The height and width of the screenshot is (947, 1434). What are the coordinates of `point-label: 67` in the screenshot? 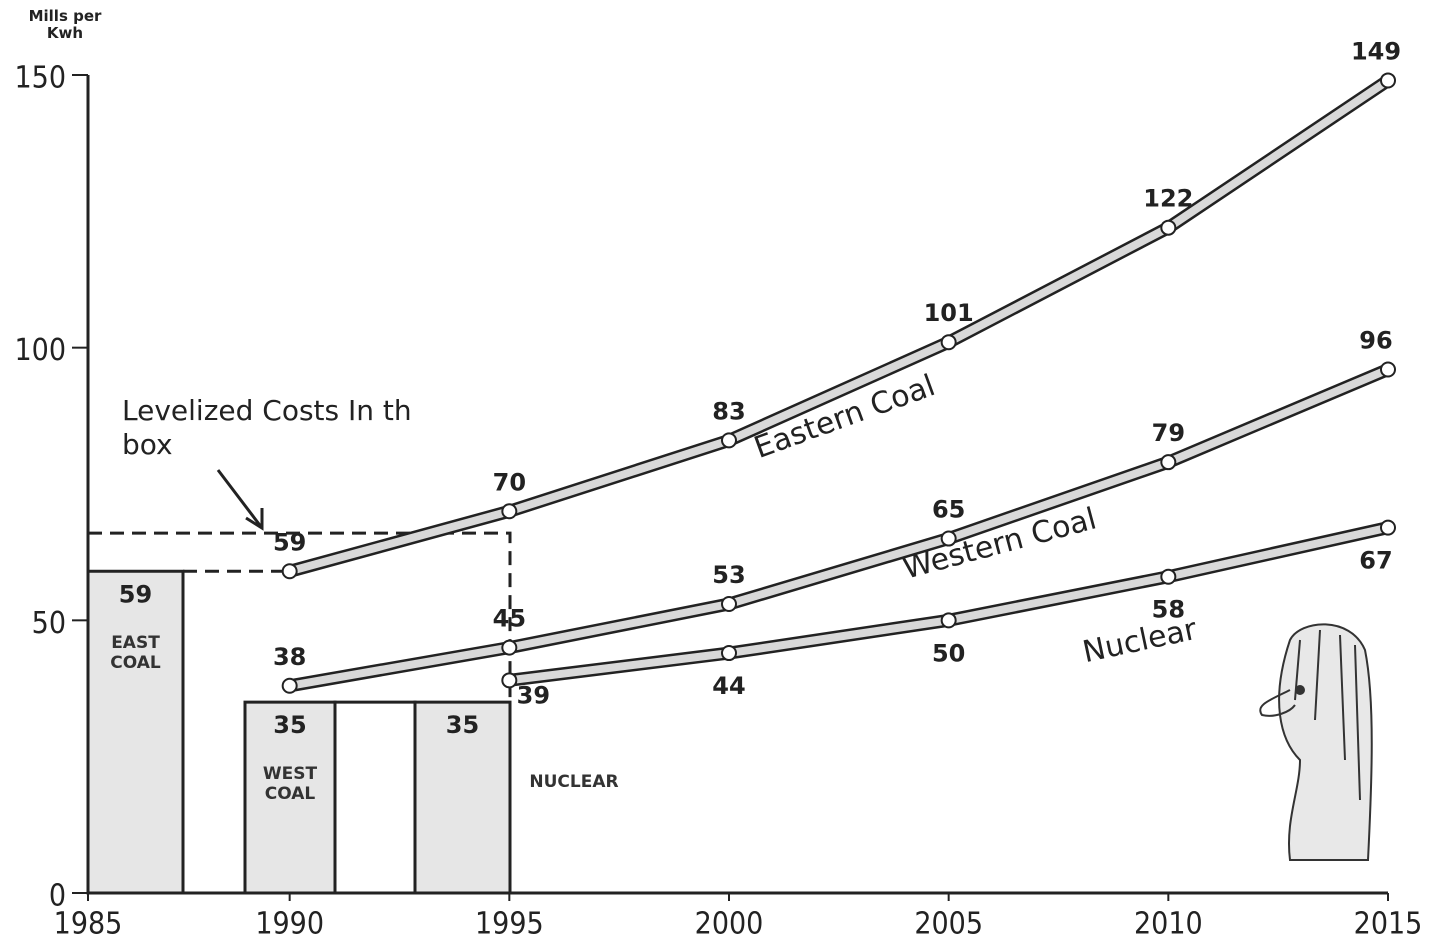 It's located at (1375, 561).